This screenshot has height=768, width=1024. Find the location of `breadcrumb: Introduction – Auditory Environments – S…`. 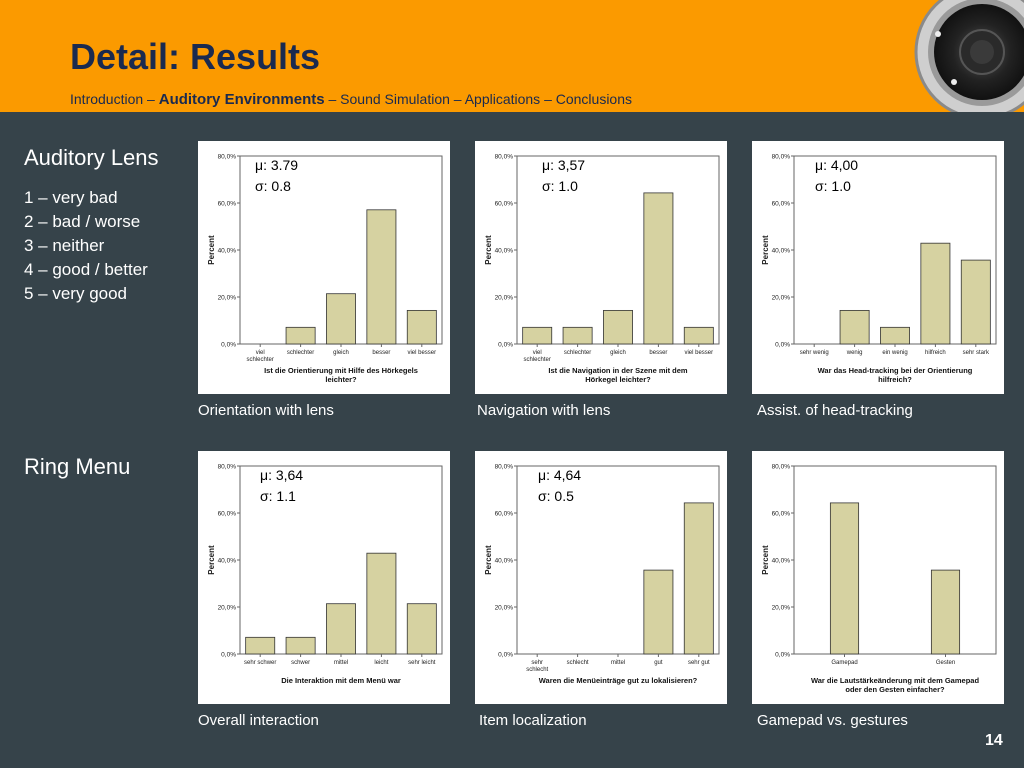

breadcrumb: Introduction – Auditory Environments – S… is located at coordinates (351, 99).